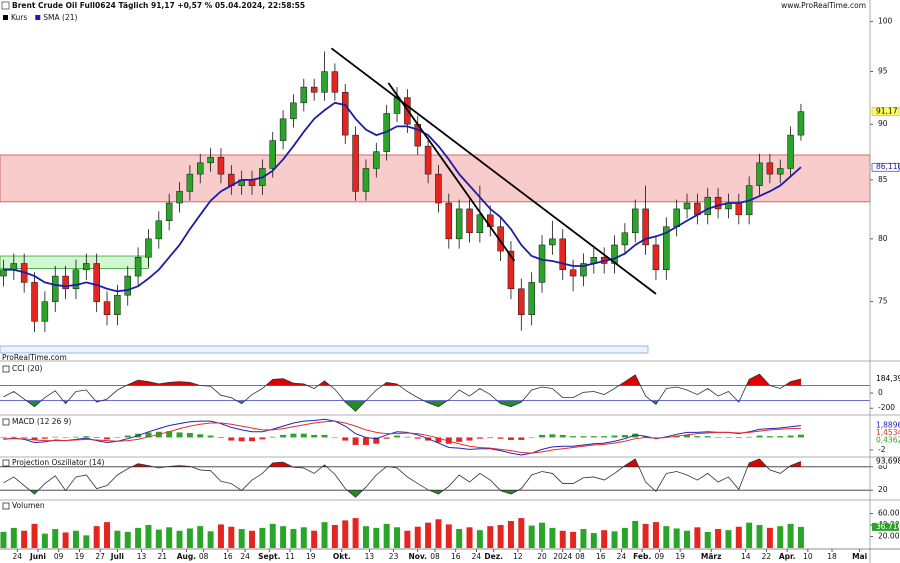 The width and height of the screenshot is (900, 563). Describe the element at coordinates (142, 556) in the screenshot. I see `x-tick-label: 13` at that location.